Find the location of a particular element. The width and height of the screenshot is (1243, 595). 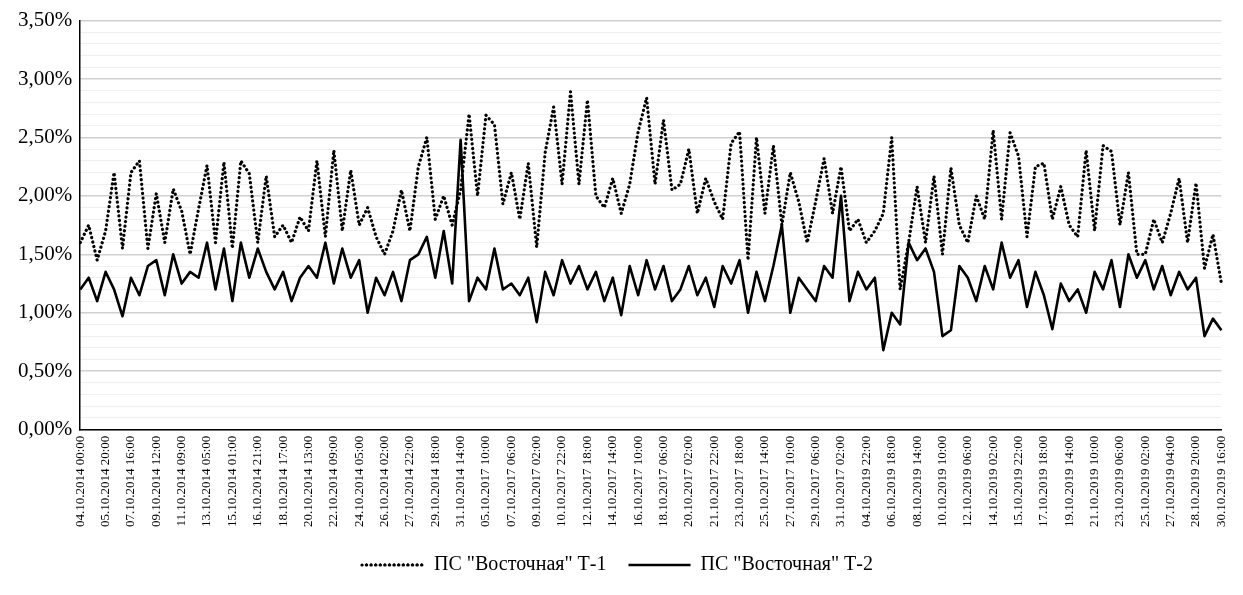

x-tick-label: 20.10.2014 13:00 is located at coordinates (307, 481).